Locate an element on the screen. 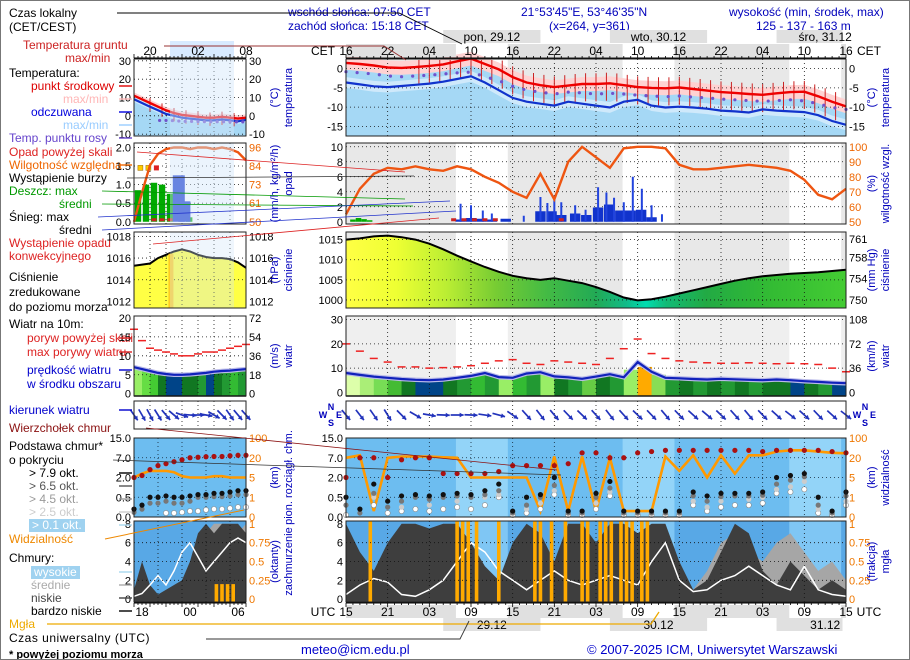 This screenshot has width=910, height=660. legend-item: * powyżej poziomu morza is located at coordinates (76, 654).